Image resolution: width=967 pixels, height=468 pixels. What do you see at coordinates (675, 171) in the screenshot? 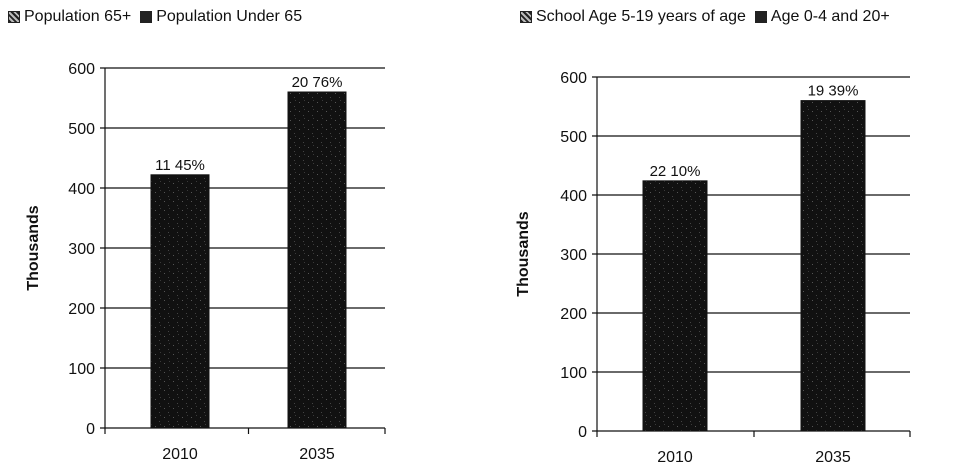
I see `data-label: 22 10%` at bounding box center [675, 171].